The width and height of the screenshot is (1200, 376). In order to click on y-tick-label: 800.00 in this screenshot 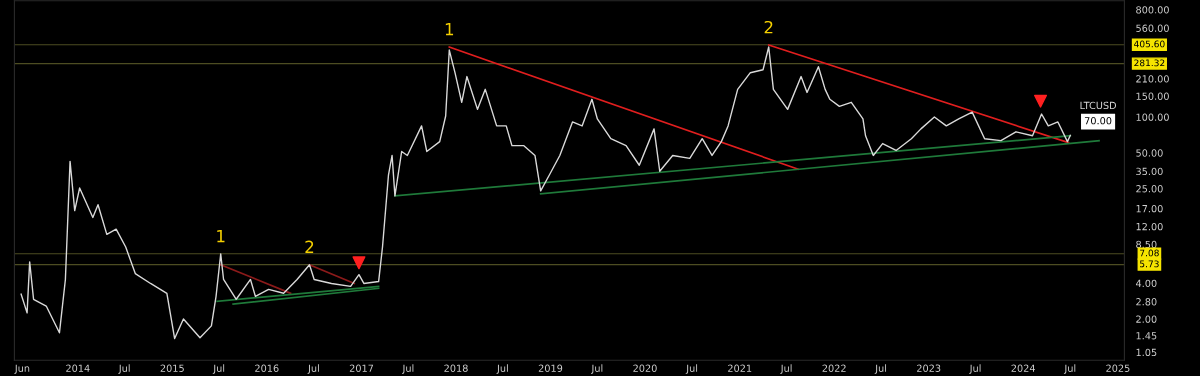, I will do `click(1152, 10)`.